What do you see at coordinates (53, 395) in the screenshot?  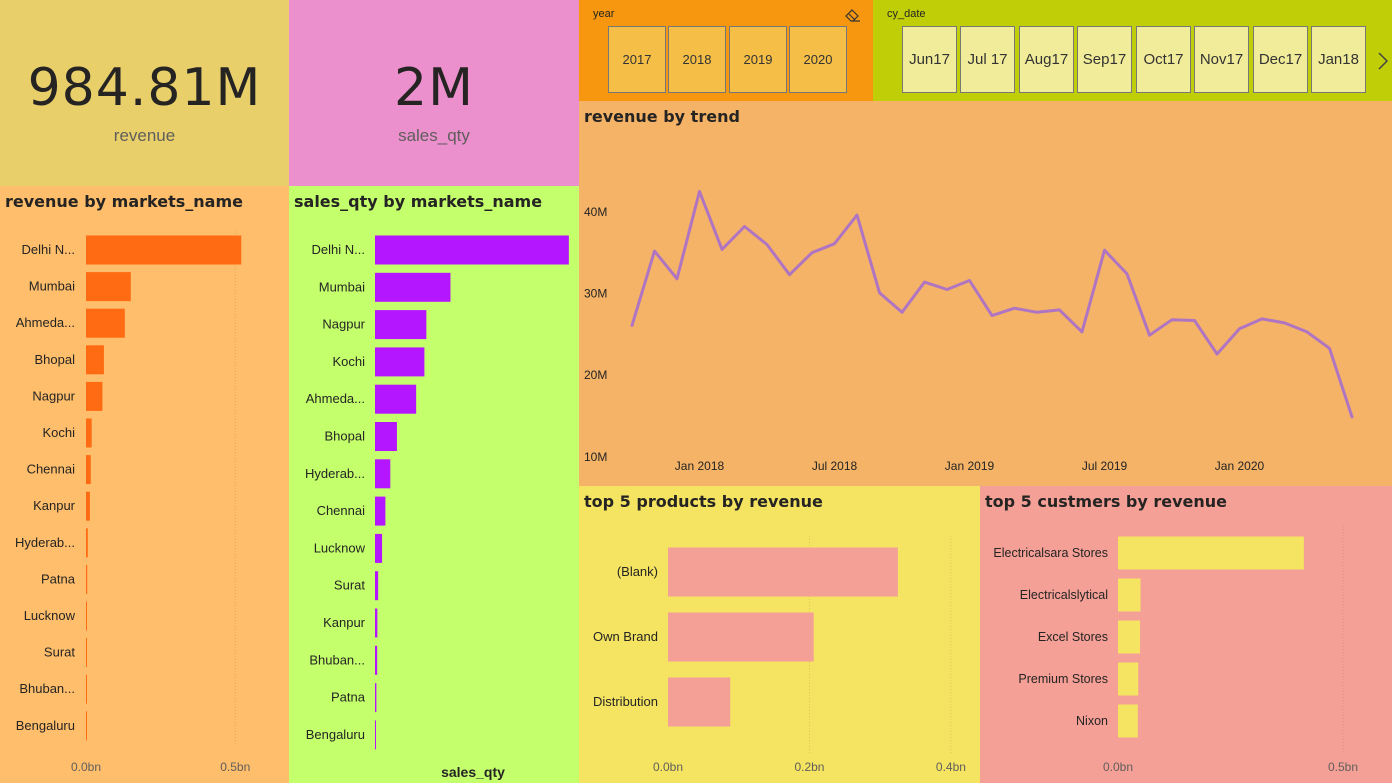 I see `category-label: Nagpur` at bounding box center [53, 395].